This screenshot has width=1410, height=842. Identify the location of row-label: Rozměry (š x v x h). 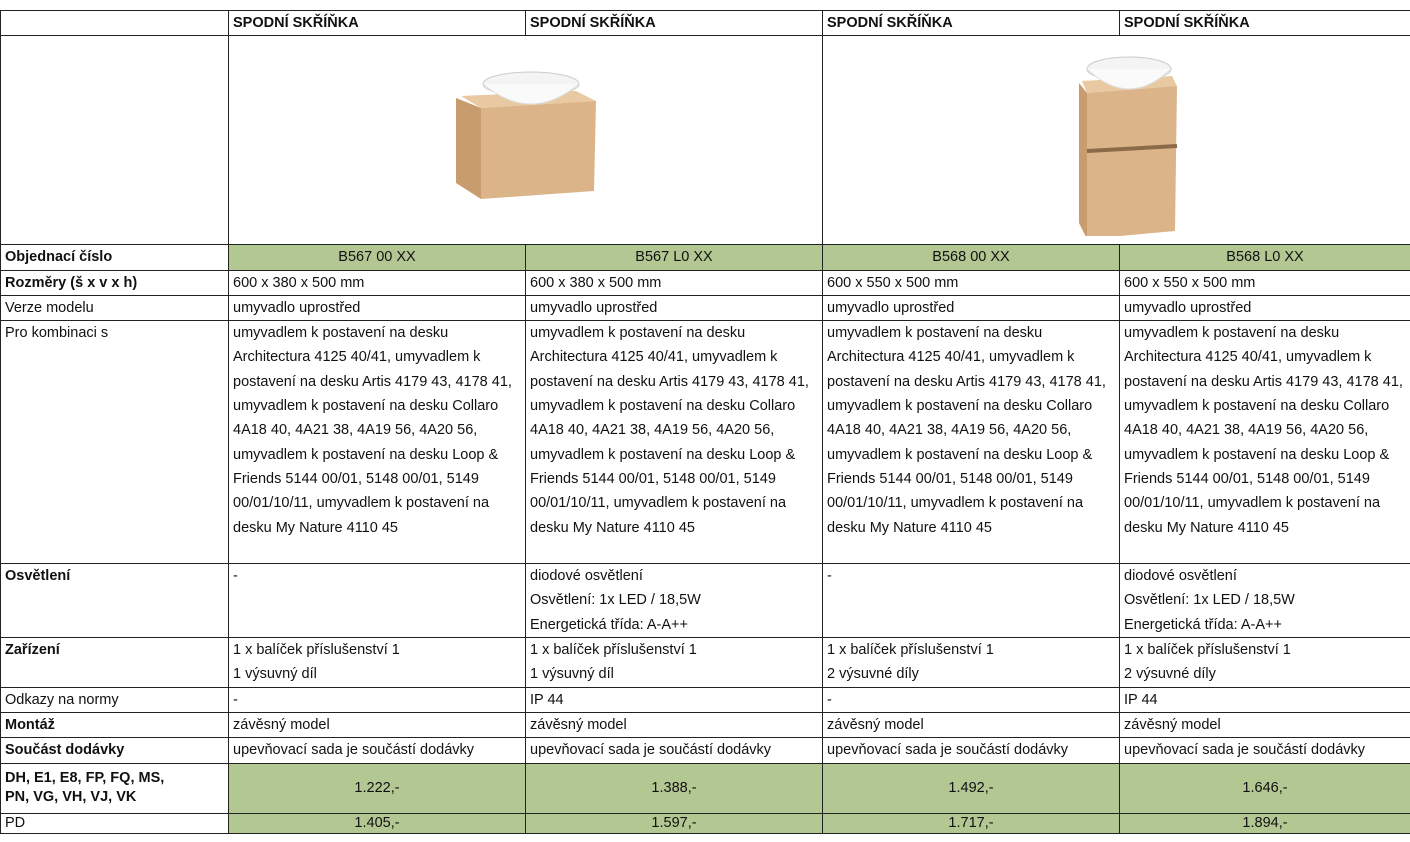
(114, 282).